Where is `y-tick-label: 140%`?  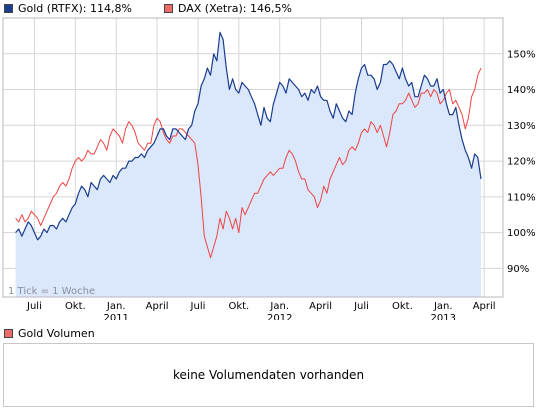 y-tick-label: 140% is located at coordinates (521, 90).